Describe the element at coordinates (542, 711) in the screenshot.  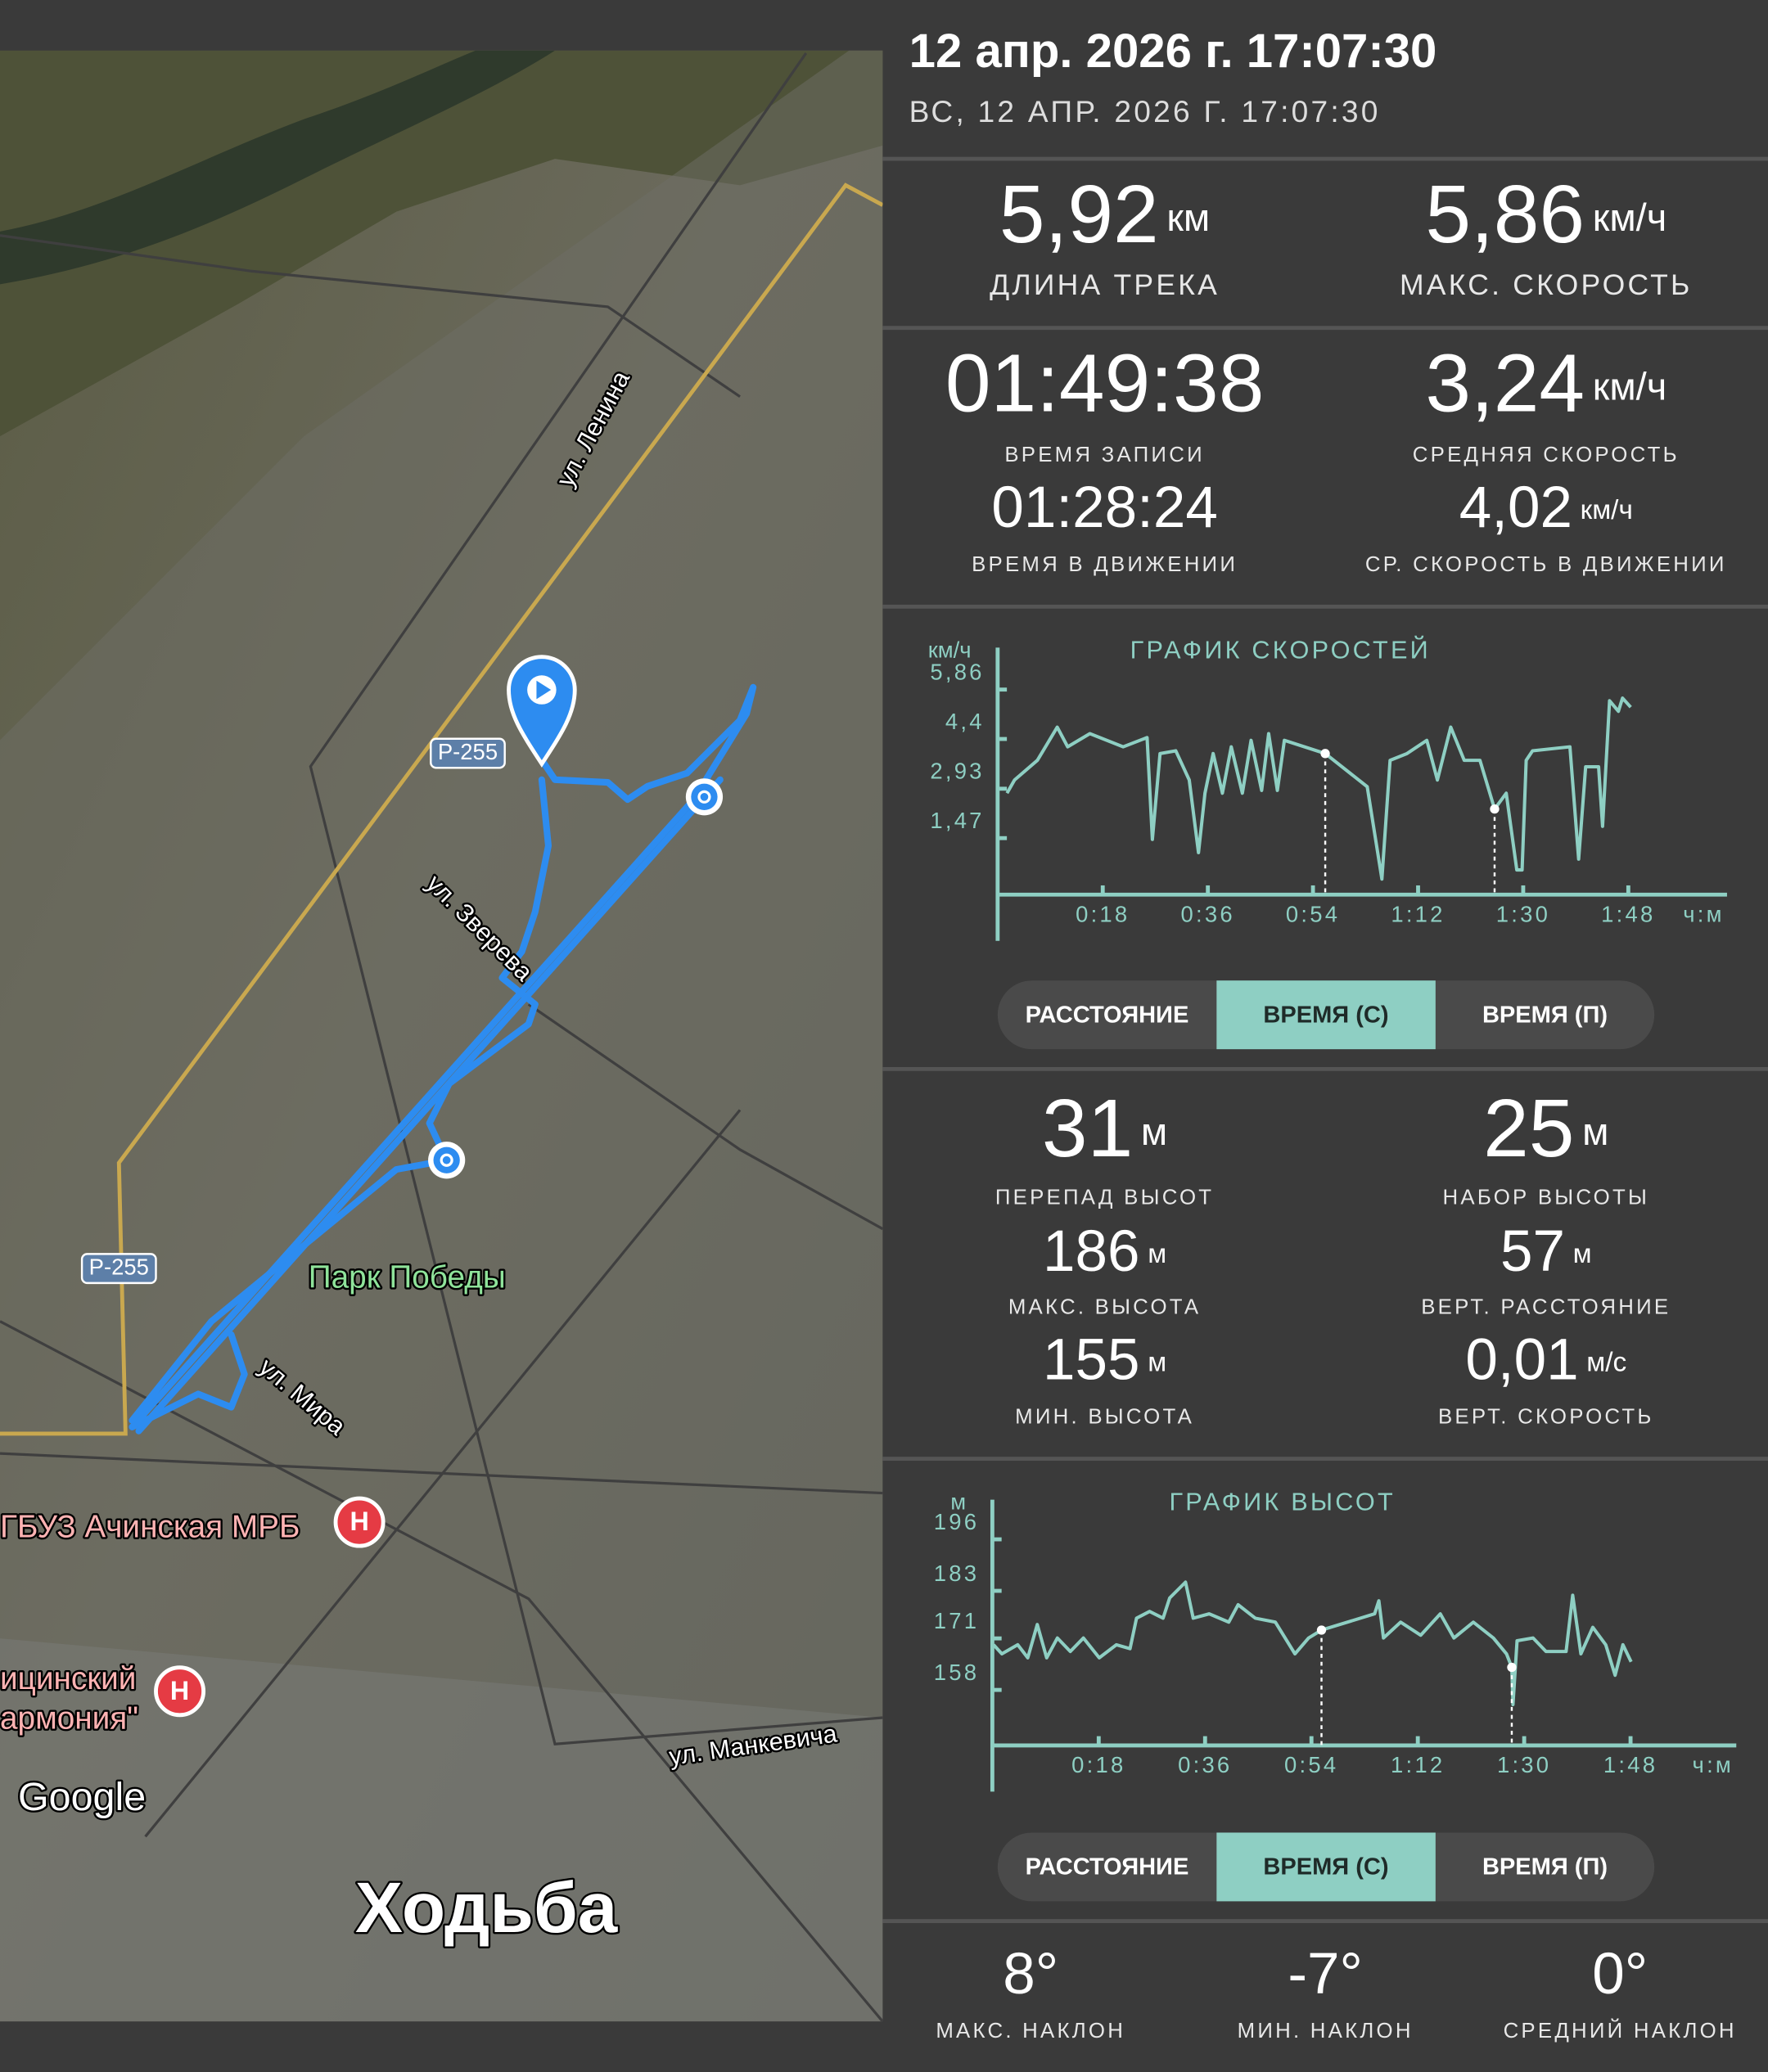
I see `start-pin` at that location.